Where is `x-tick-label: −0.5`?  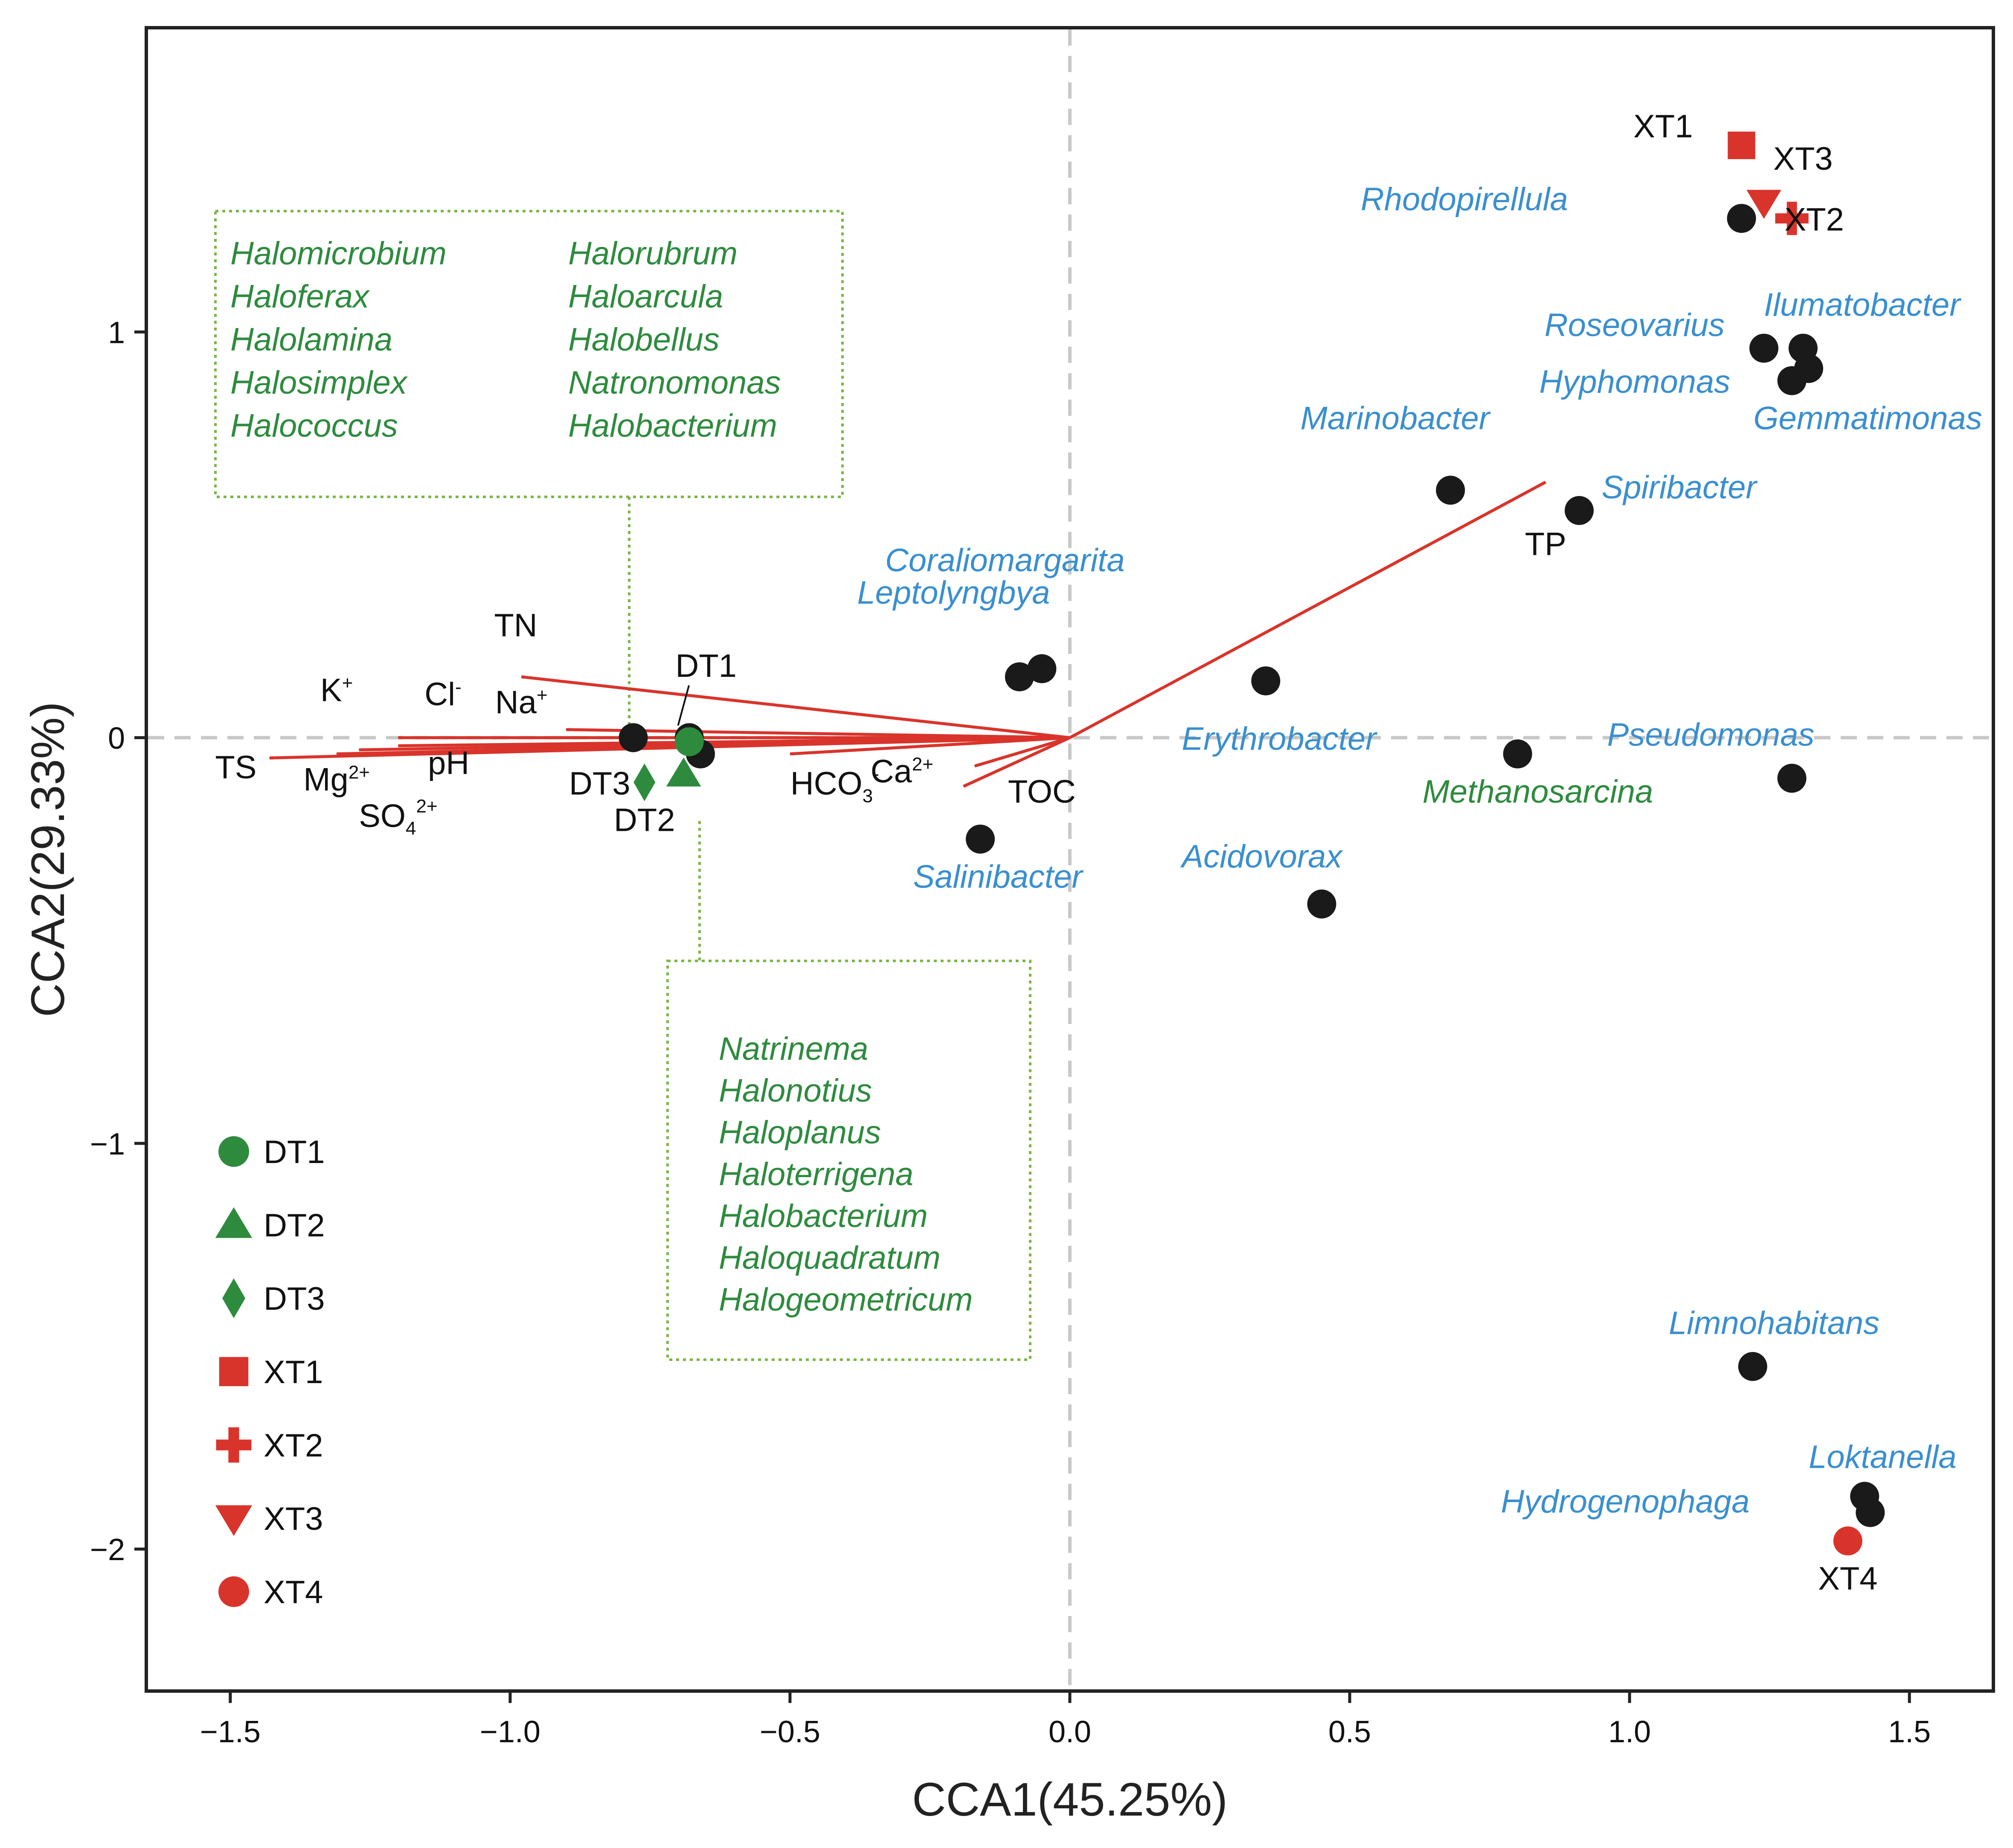 x-tick-label: −0.5 is located at coordinates (790, 1732).